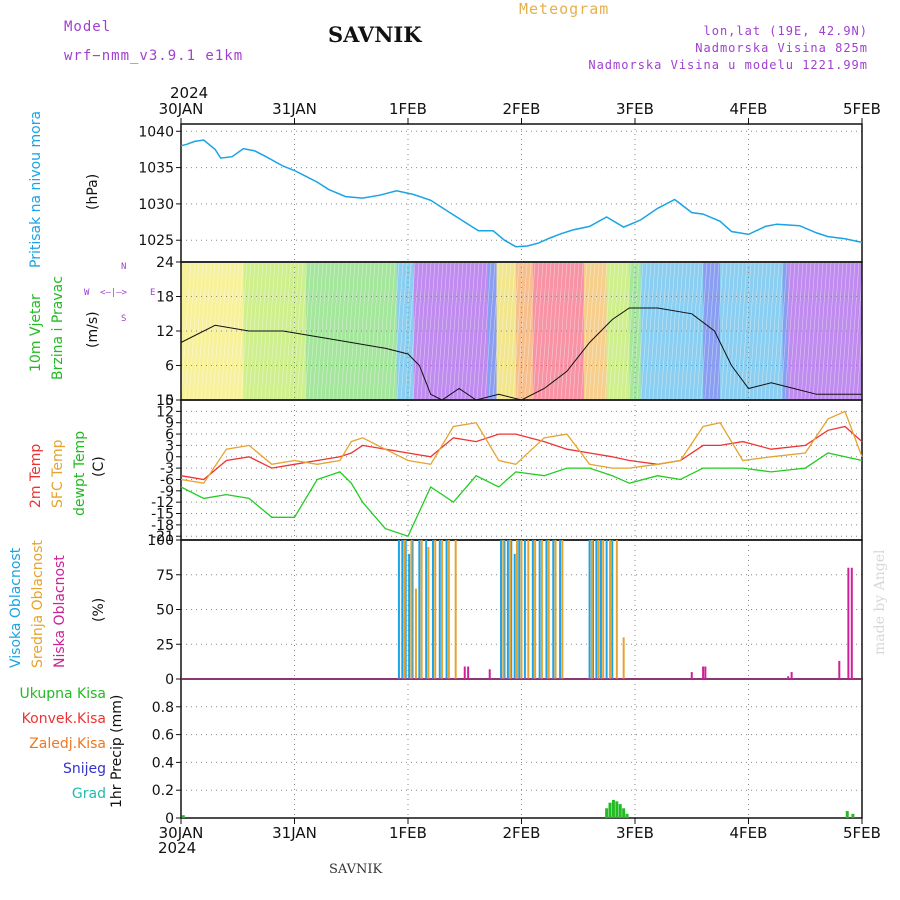 Image resolution: width=900 pixels, height=900 pixels. I want to click on product-title: Meteogram, so click(564, 9).